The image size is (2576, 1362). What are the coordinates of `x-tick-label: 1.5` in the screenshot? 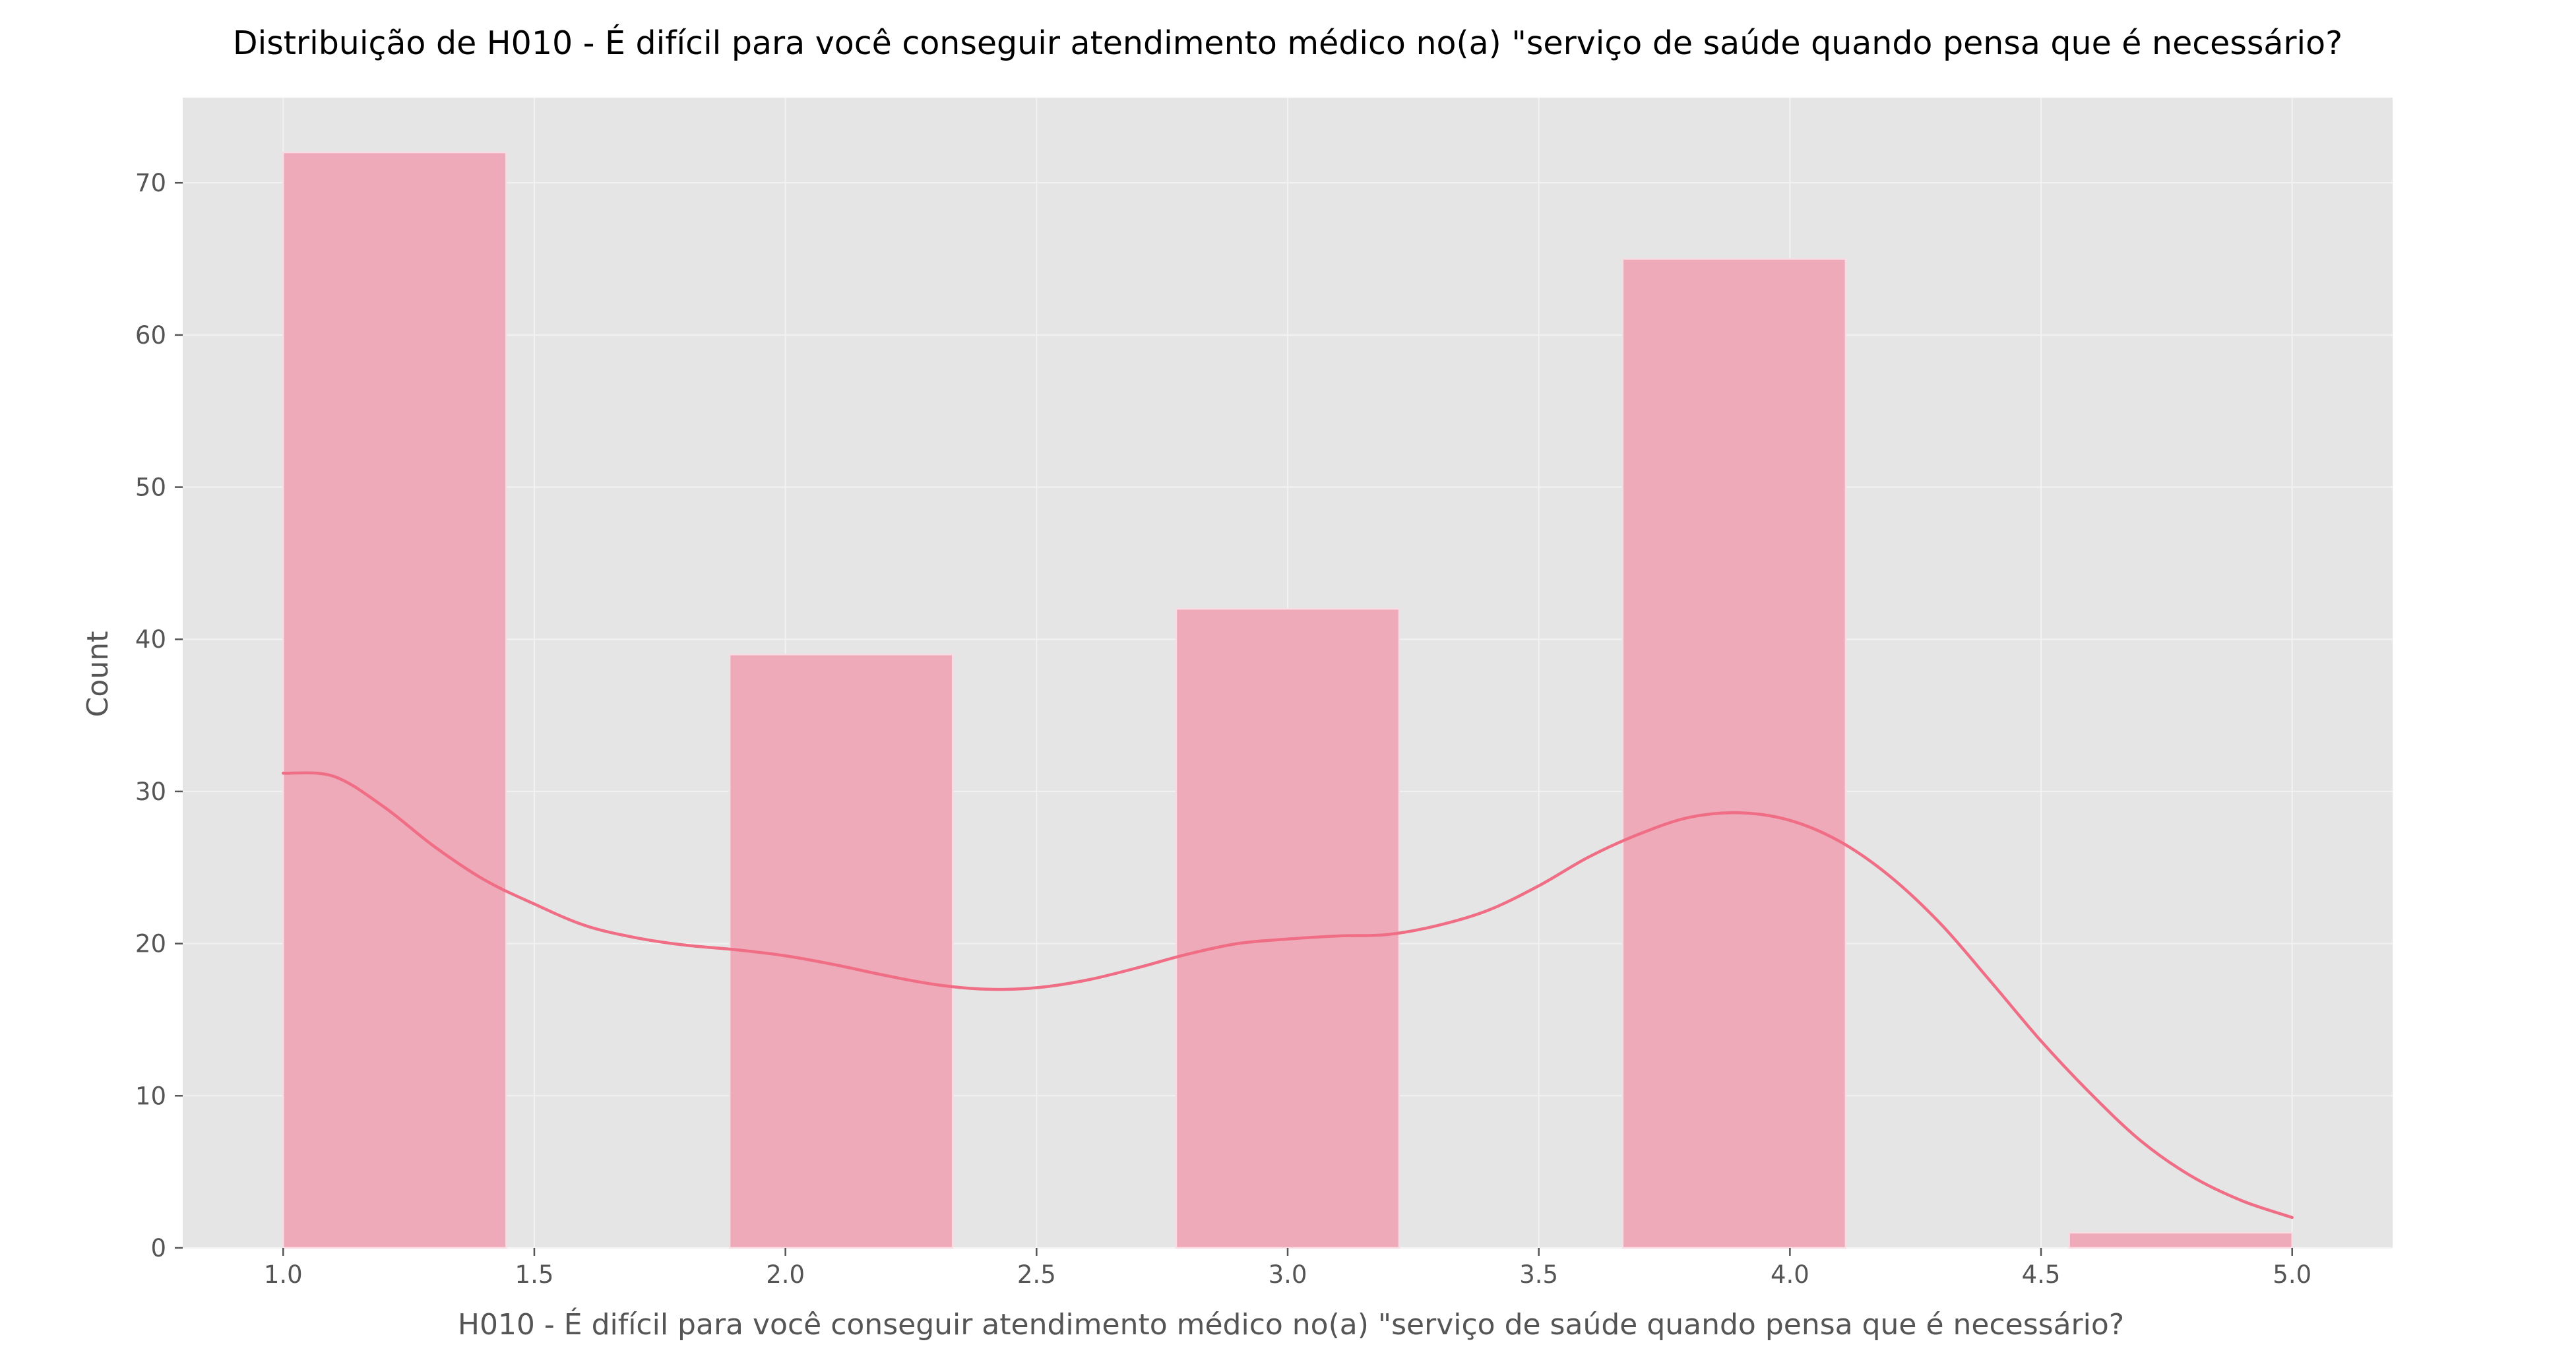 It's located at (534, 1274).